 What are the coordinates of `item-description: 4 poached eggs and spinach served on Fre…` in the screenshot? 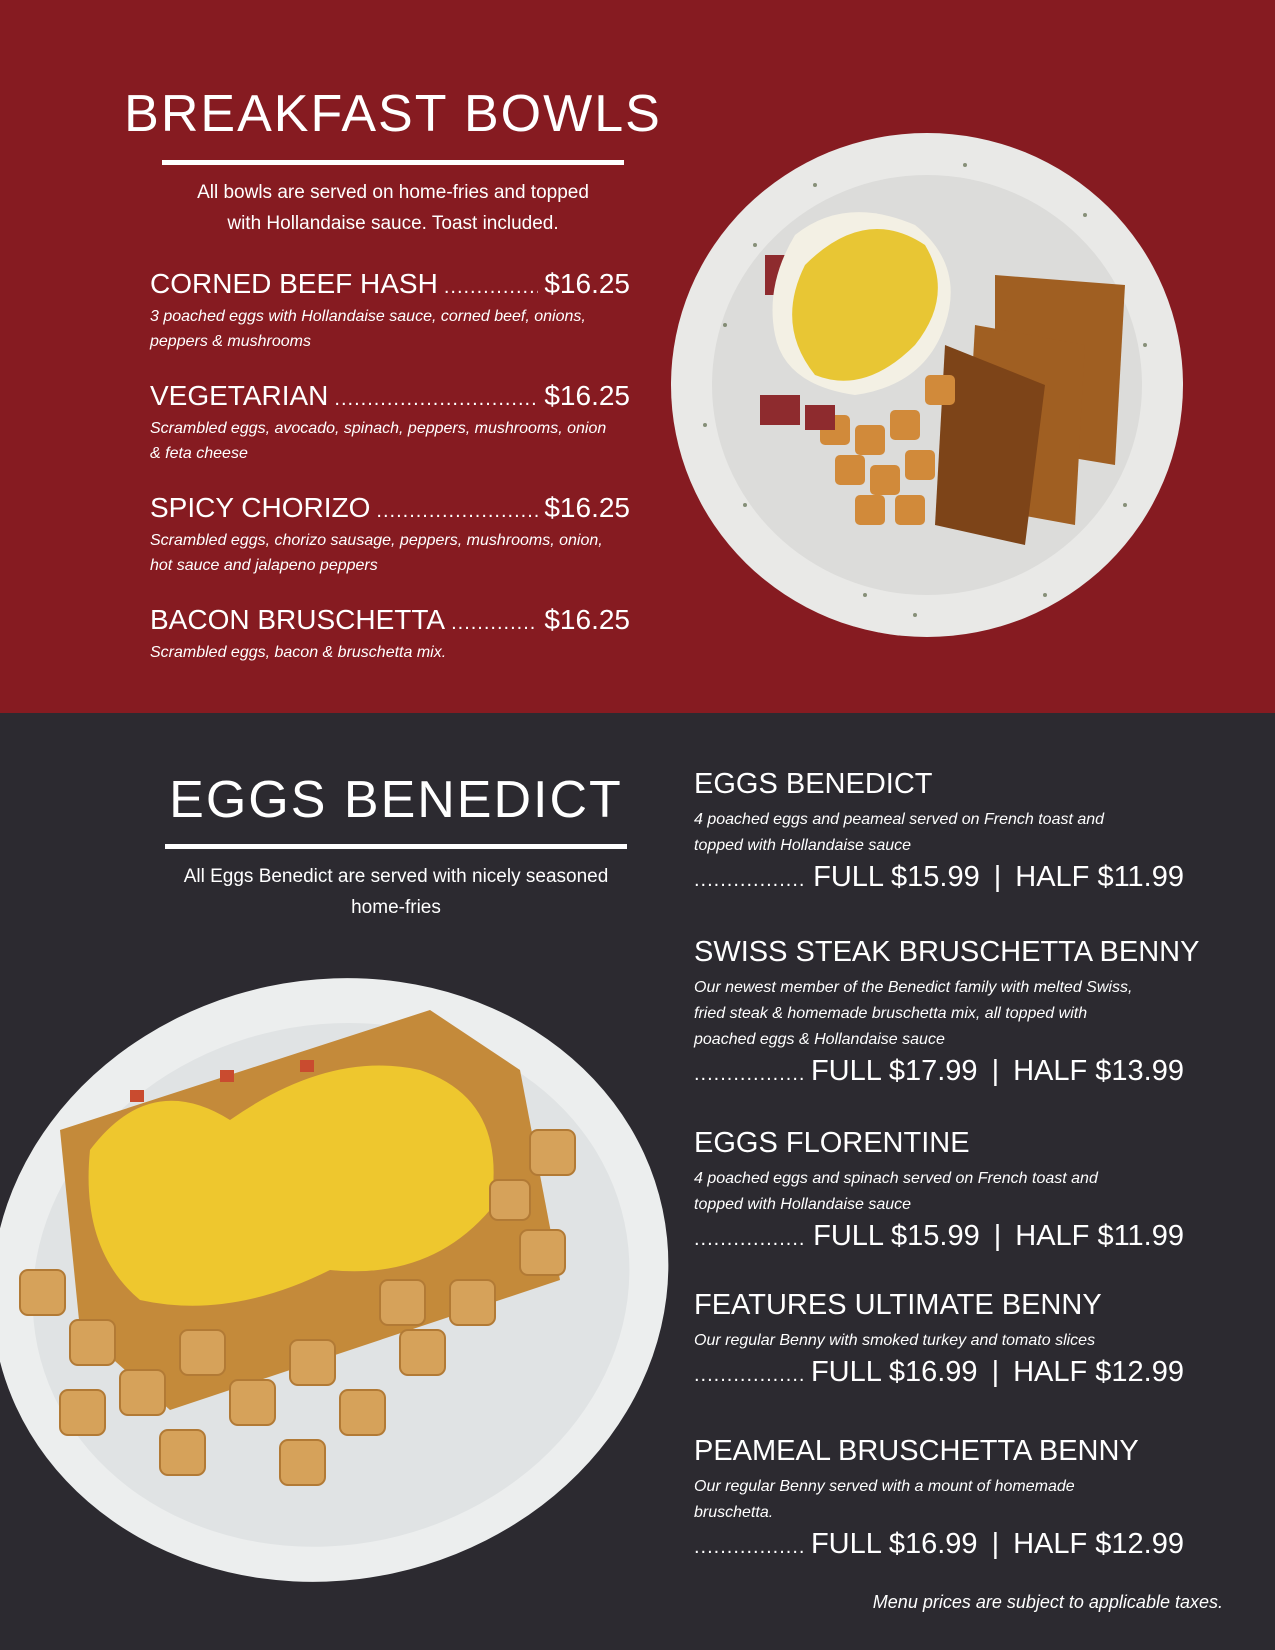 It's located at (939, 1192).